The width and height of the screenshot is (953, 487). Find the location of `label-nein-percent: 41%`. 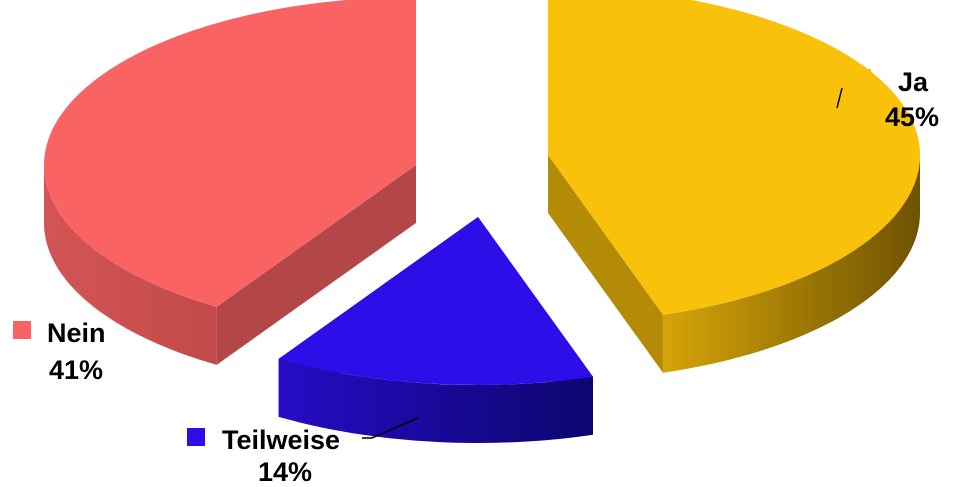

label-nein-percent: 41% is located at coordinates (76, 370).